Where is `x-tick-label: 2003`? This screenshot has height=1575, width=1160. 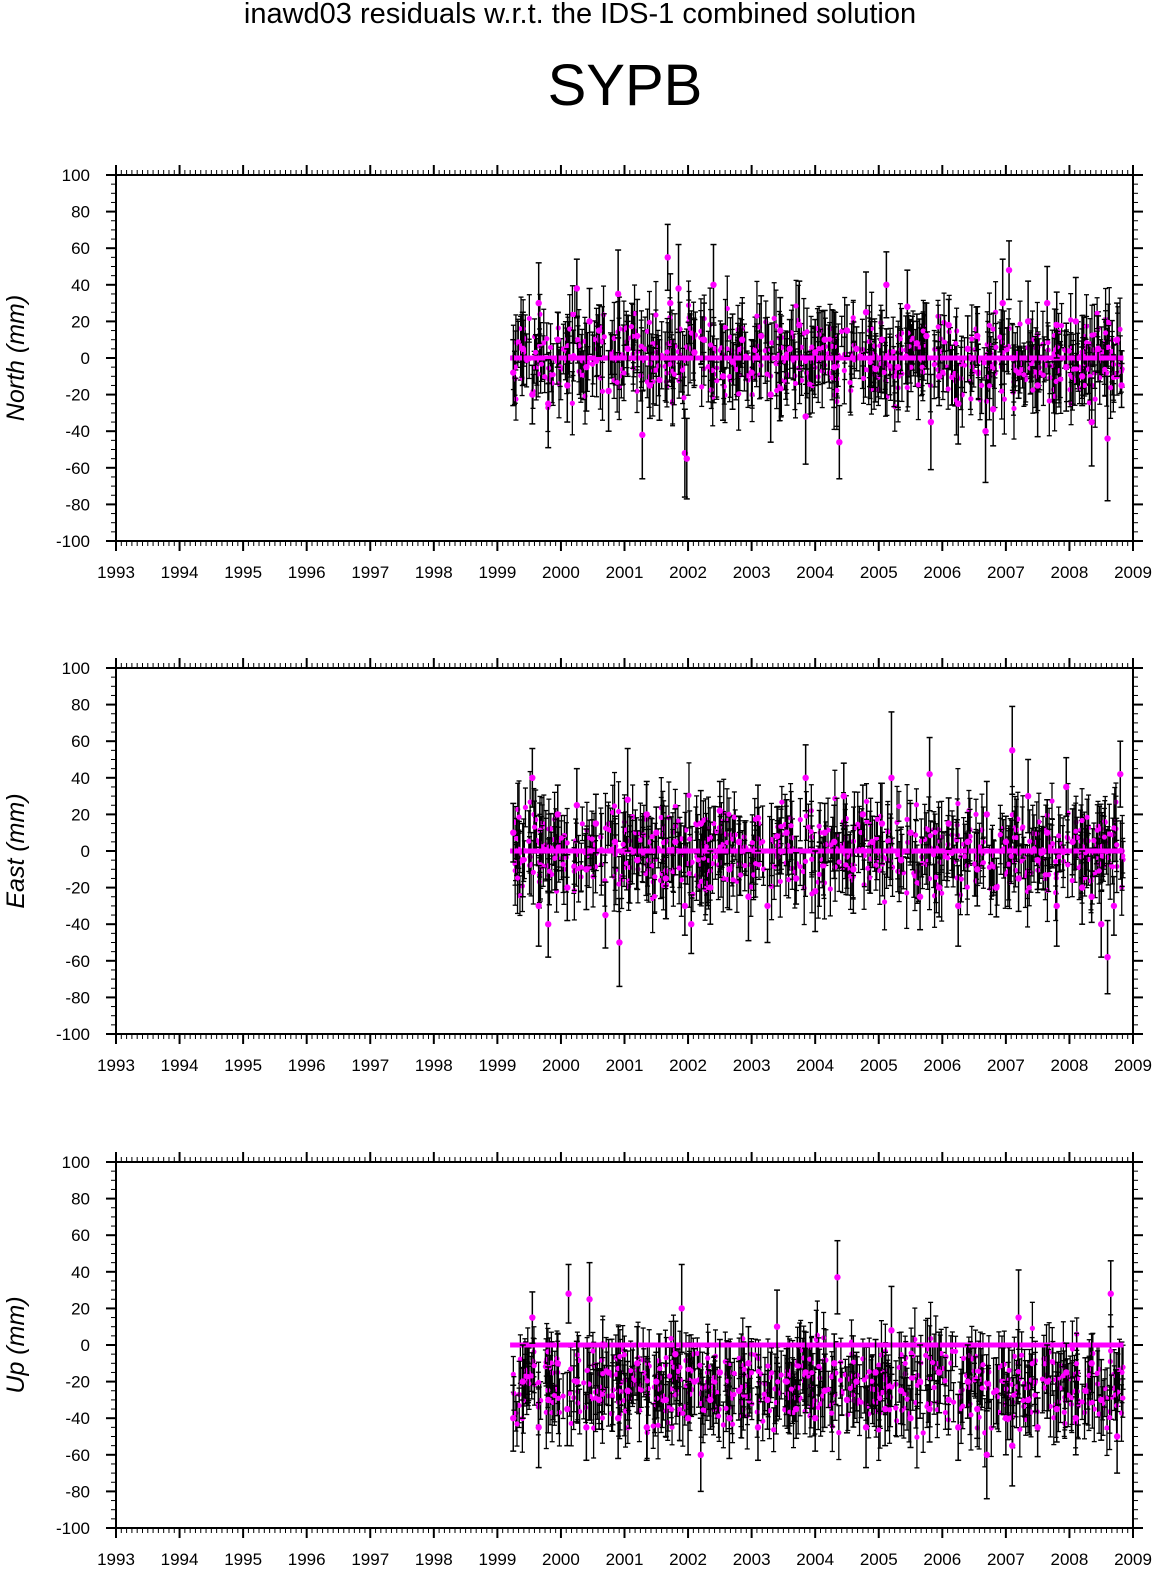
x-tick-label: 2003 is located at coordinates (752, 1065).